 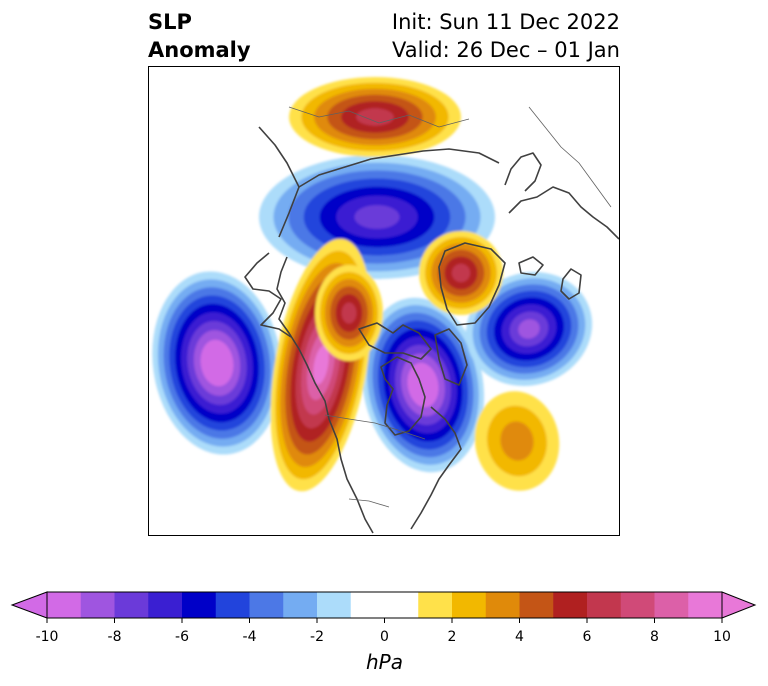 I want to click on coastline-europe, so click(x=563, y=213).